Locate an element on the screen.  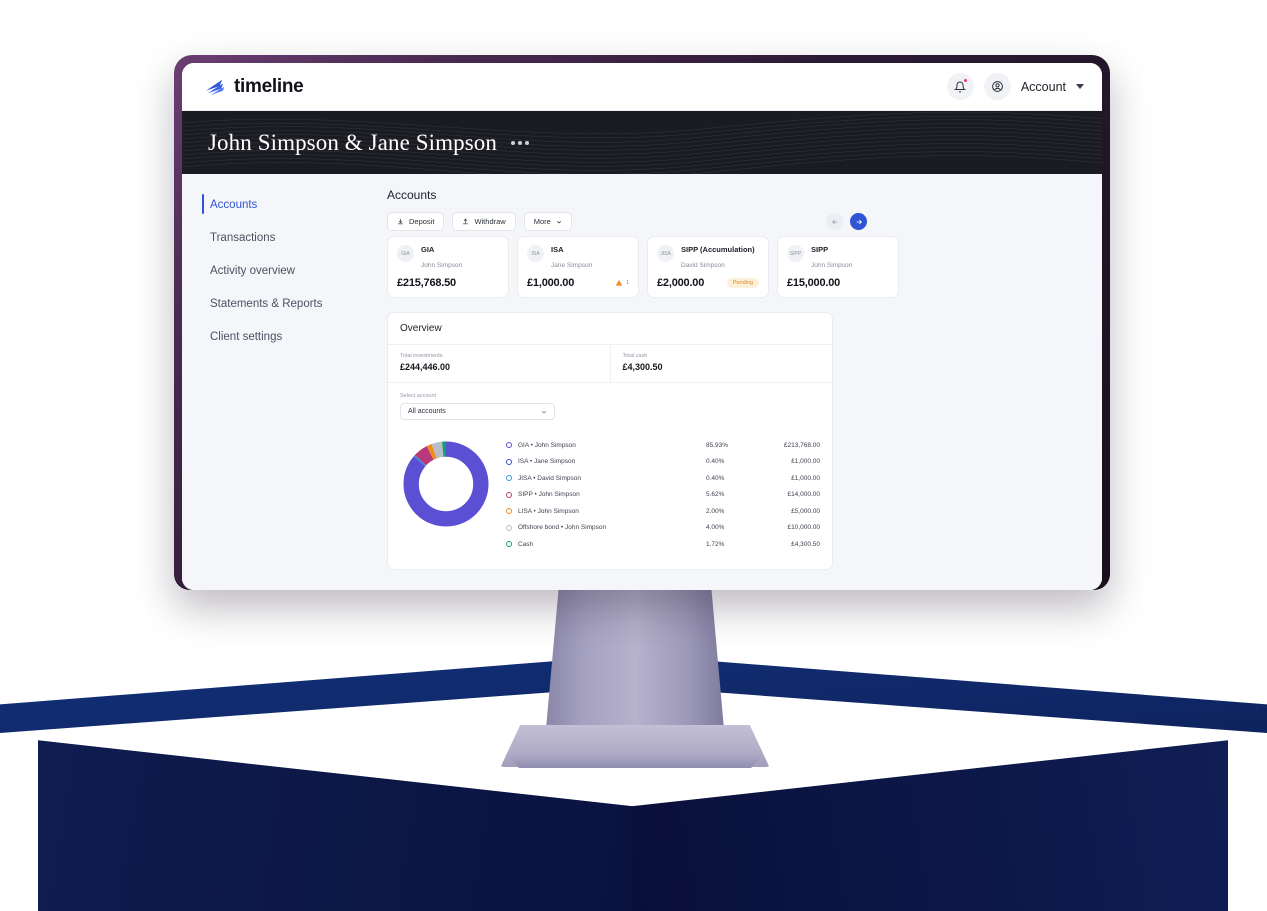
legend-percentage: 85.93% is located at coordinates (717, 445).